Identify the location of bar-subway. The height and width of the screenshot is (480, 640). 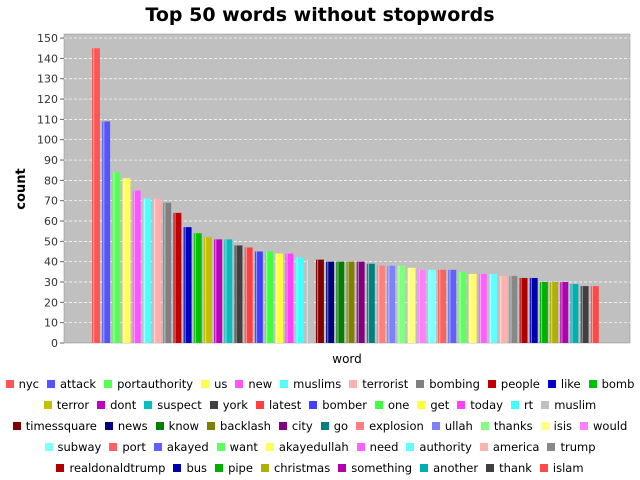
(431, 306).